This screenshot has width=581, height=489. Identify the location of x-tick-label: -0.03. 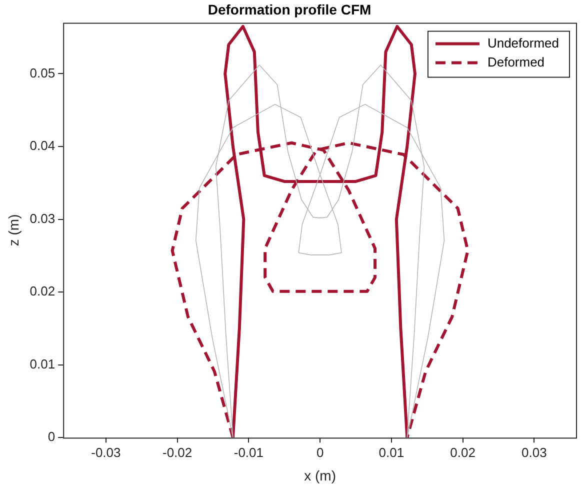
(106, 452).